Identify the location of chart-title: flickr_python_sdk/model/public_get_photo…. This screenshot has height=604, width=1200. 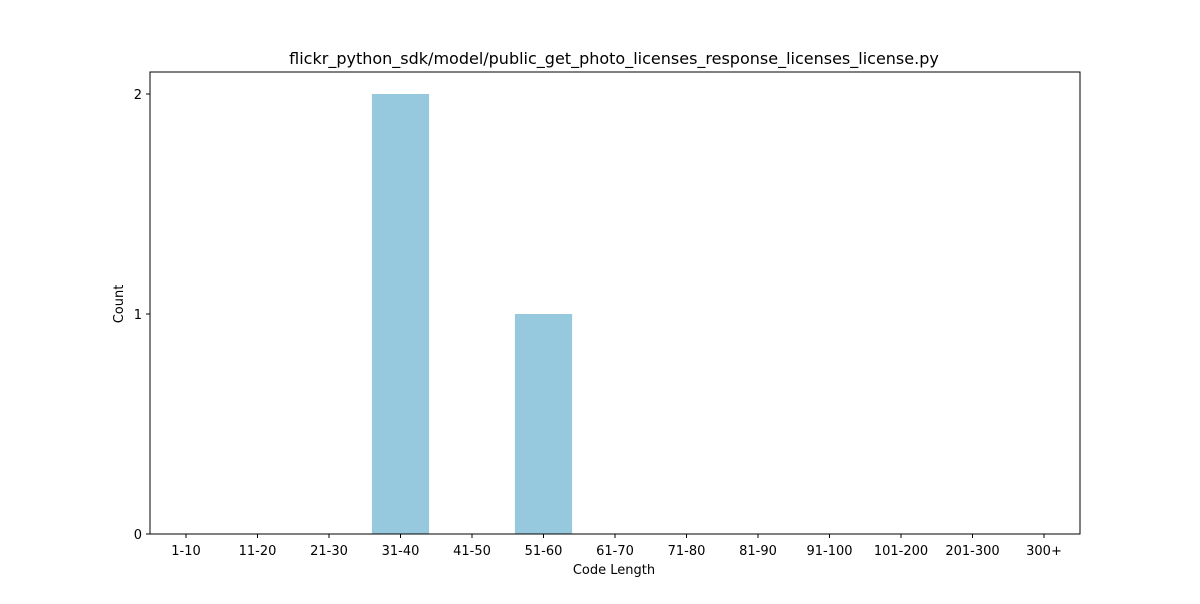
(614, 59).